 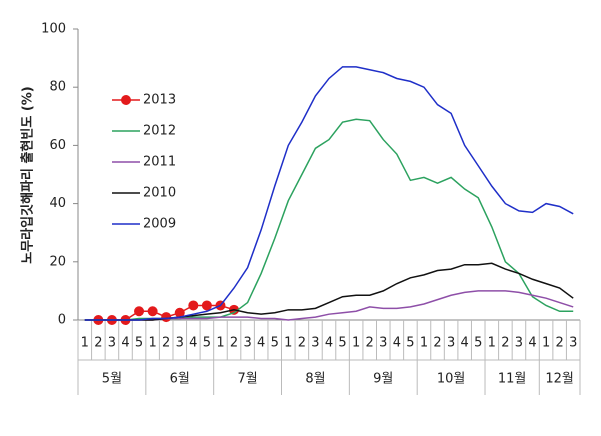 What do you see at coordinates (247, 379) in the screenshot?
I see `month-label: 7월` at bounding box center [247, 379].